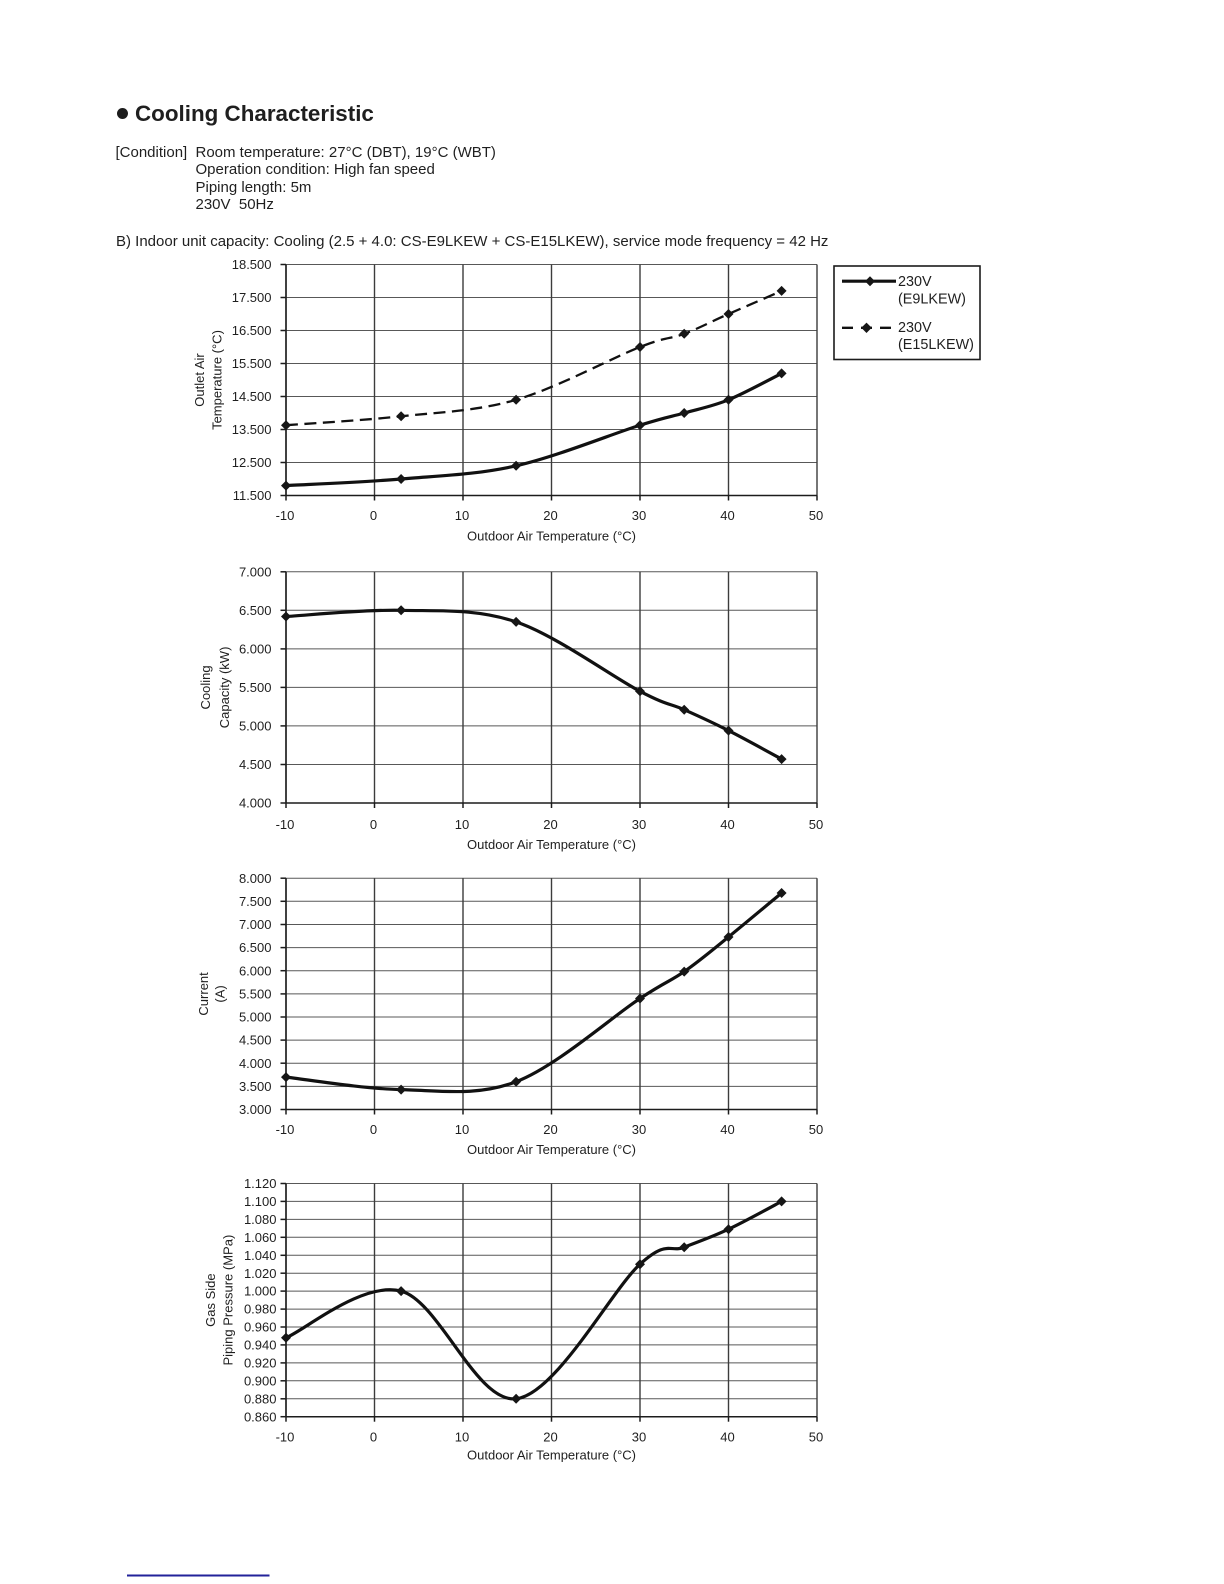  I want to click on svg-text: 1.060, so click(260, 1237).